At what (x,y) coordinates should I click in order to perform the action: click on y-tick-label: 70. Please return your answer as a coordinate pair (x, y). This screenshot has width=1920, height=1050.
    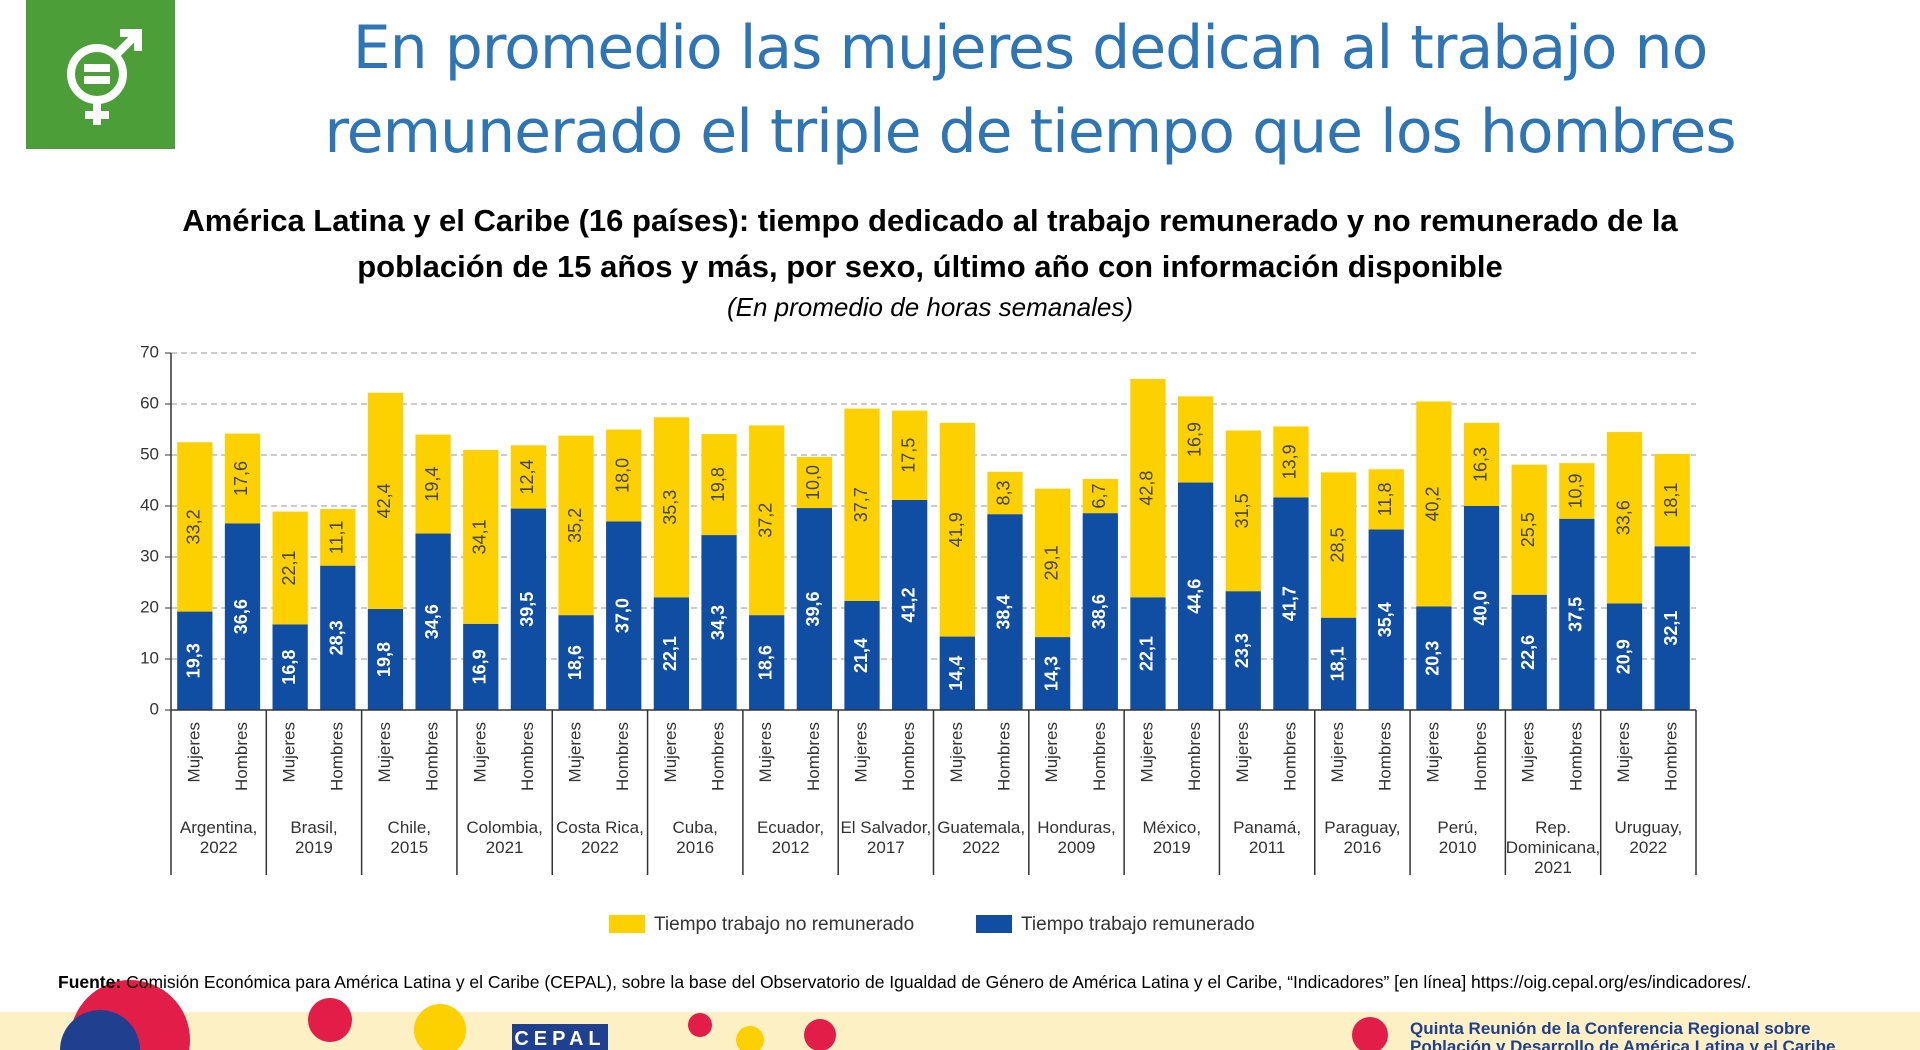
    Looking at the image, I should click on (149, 351).